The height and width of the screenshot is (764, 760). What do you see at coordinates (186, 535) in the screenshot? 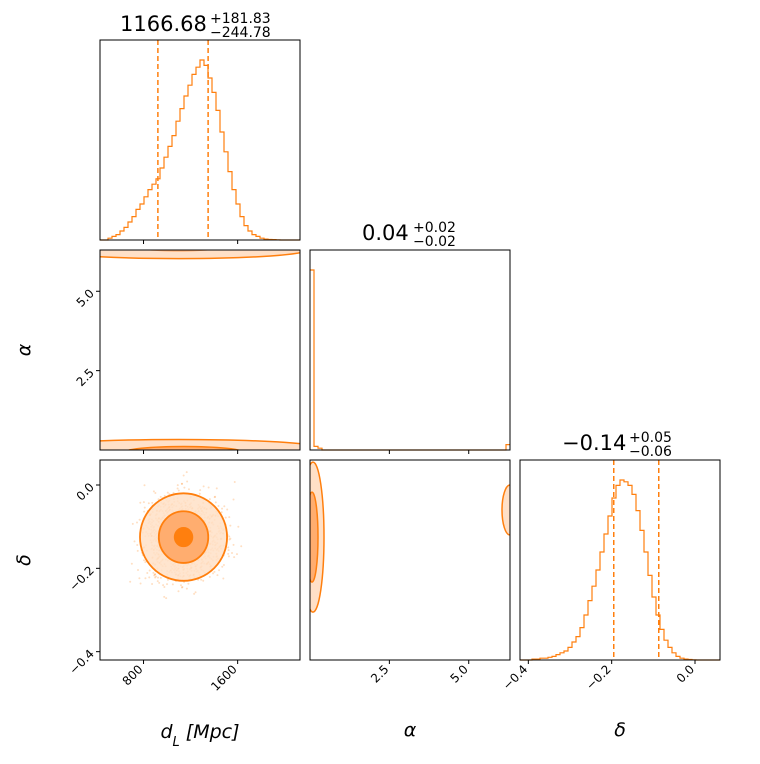
I see `panel-dL-delta` at bounding box center [186, 535].